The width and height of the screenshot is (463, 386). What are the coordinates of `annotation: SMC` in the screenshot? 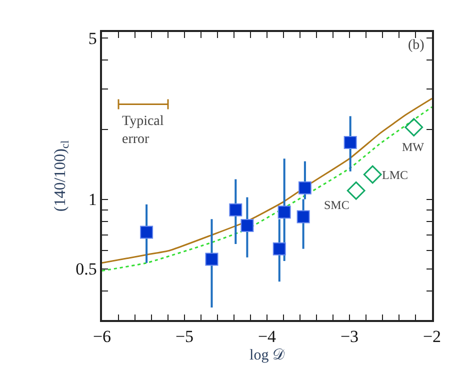 It's located at (337, 205).